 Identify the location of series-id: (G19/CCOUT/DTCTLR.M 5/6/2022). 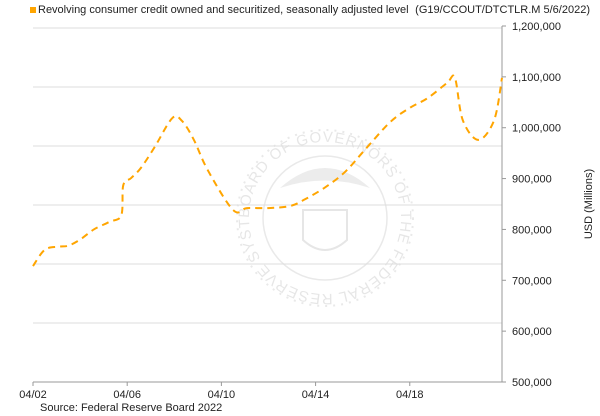
(502, 10).